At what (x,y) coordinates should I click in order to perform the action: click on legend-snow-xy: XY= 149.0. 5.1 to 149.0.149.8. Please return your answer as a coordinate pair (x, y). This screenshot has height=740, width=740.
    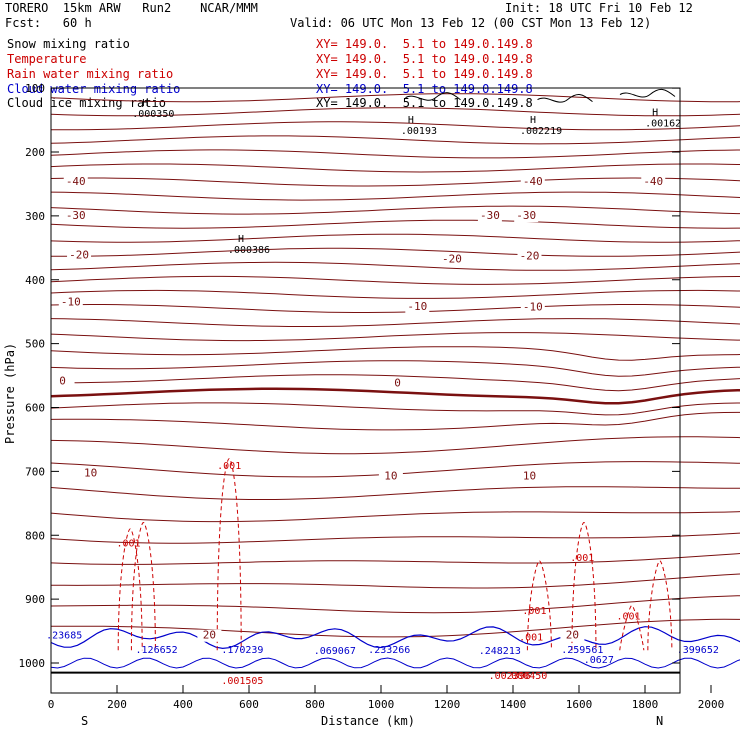
    Looking at the image, I should click on (424, 44).